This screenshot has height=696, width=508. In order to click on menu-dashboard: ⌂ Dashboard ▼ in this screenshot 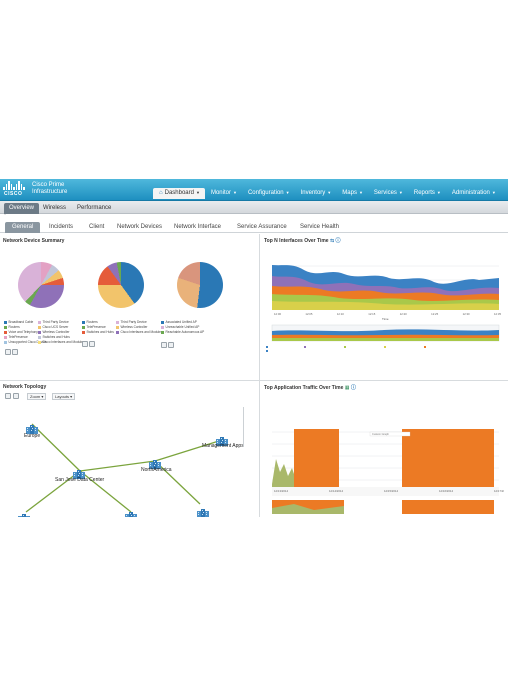, I will do `click(179, 193)`.